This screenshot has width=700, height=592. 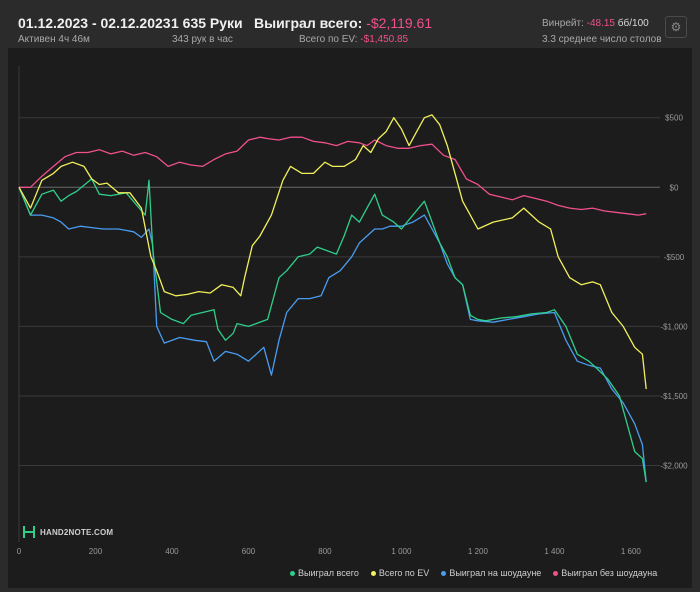 What do you see at coordinates (633, 23) in the screenshot?
I see `winrate-unit: бб/100` at bounding box center [633, 23].